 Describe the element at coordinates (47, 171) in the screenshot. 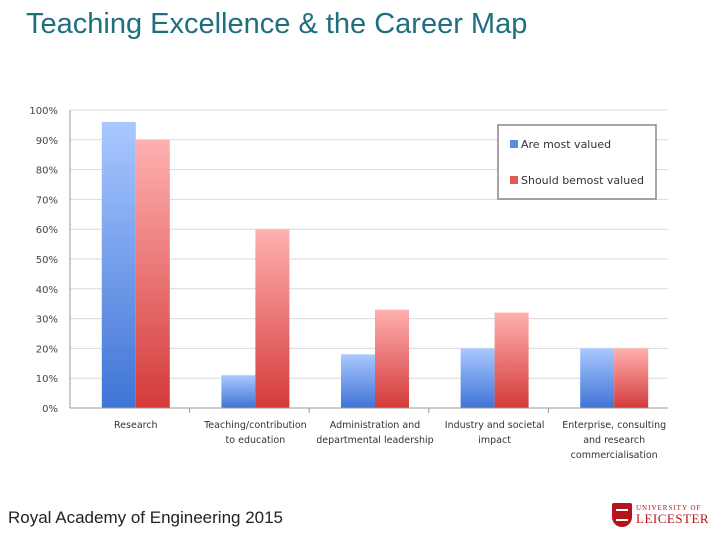

I see `y-tick-label: 80%` at that location.